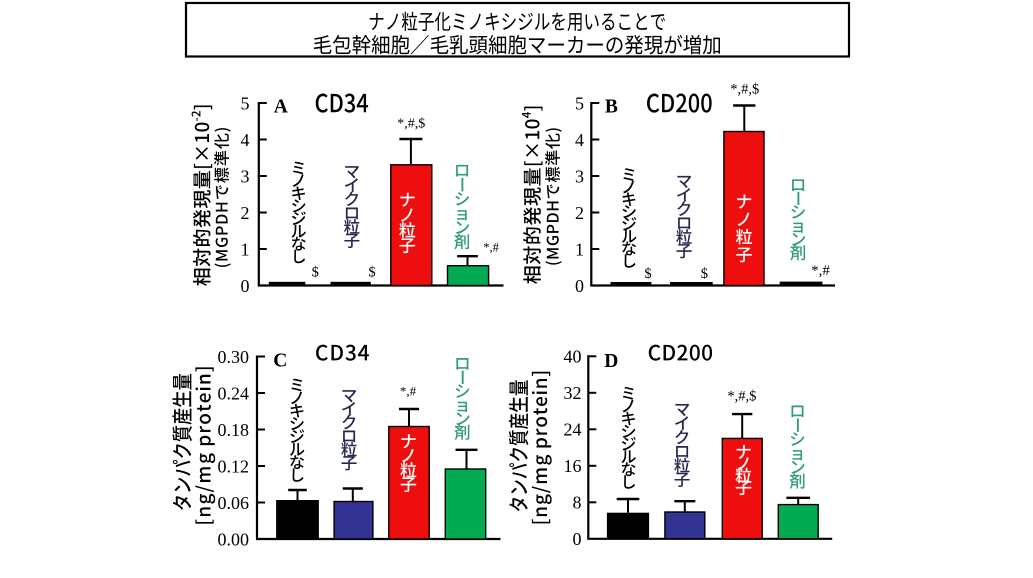 This screenshot has width=1033, height=578. What do you see at coordinates (573, 466) in the screenshot?
I see `svg-text: 16` at bounding box center [573, 466].